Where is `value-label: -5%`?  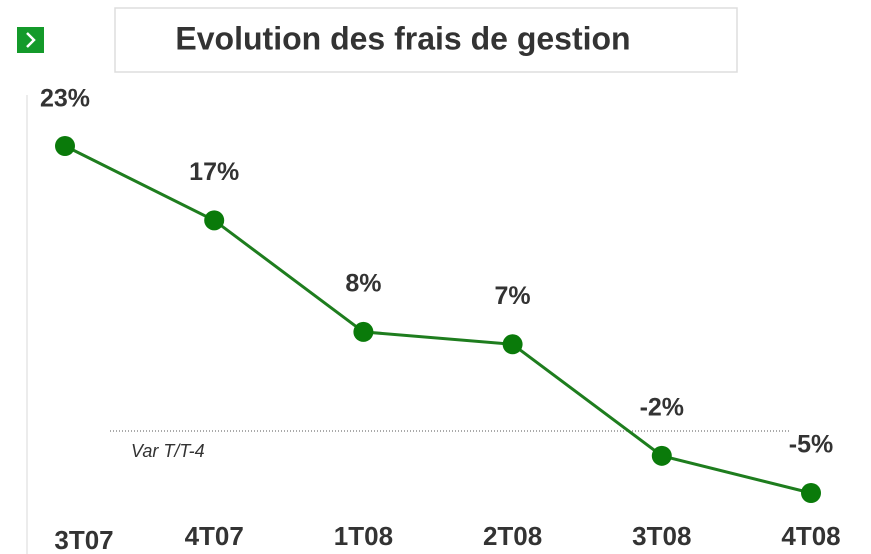 value-label: -5% is located at coordinates (811, 445).